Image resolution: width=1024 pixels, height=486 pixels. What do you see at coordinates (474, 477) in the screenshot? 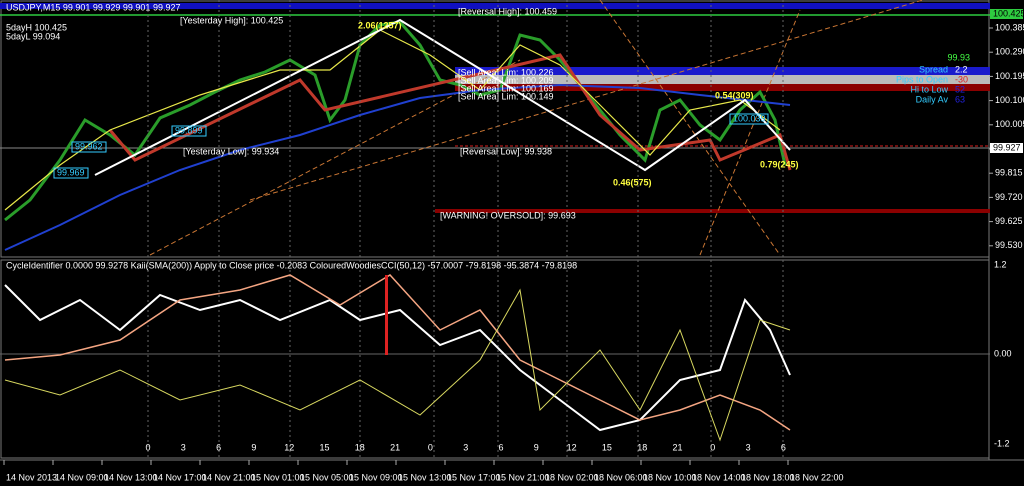
I see `time-label: 15 Nov 17:00` at bounding box center [474, 477].